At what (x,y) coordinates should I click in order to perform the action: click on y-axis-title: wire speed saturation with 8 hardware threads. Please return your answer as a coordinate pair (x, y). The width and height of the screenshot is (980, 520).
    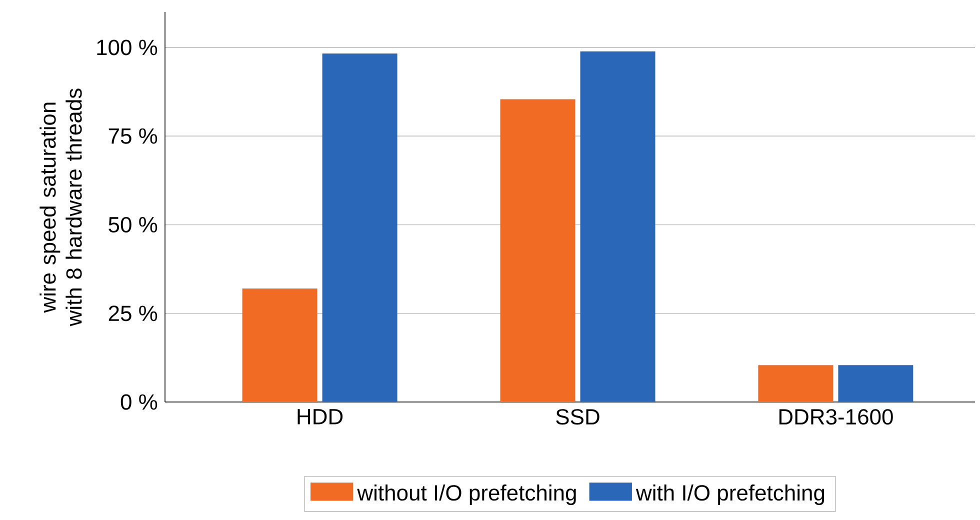
    Looking at the image, I should click on (61, 207).